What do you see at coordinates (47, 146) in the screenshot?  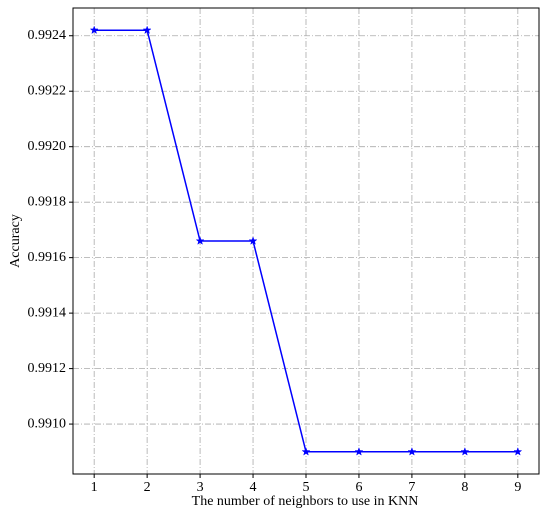 I see `y-tick-label: 0.9920` at bounding box center [47, 146].